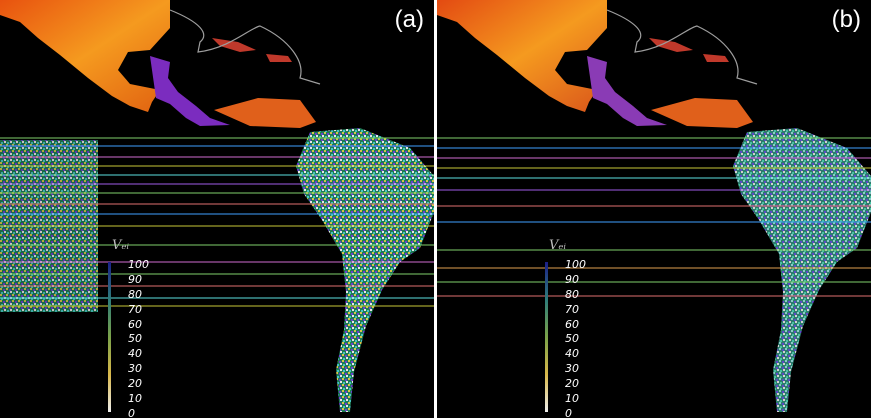  Describe the element at coordinates (846, 19) in the screenshot. I see `panel-label-b: (b)` at that location.